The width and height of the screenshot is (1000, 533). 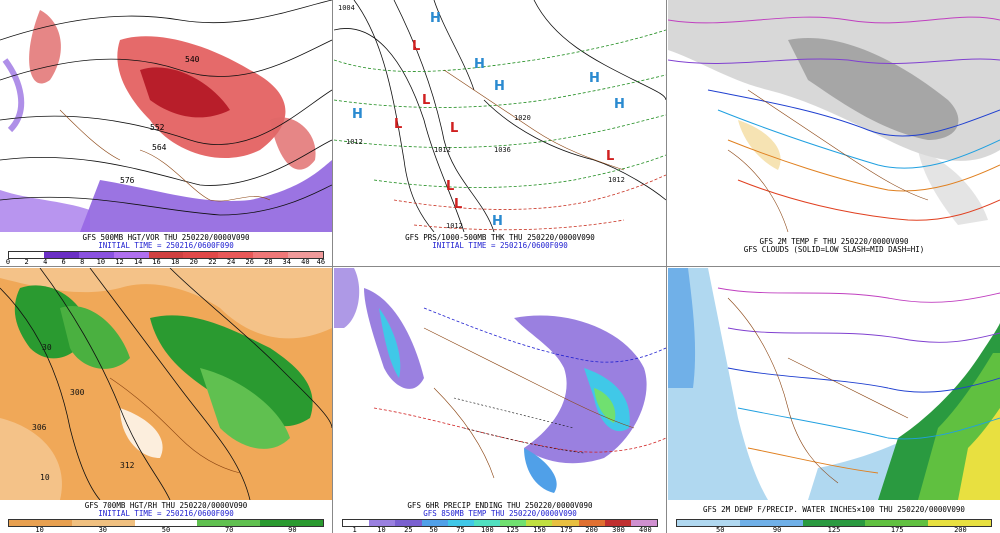 What do you see at coordinates (500, 266) in the screenshot?
I see `panel-divider` at bounding box center [500, 266].